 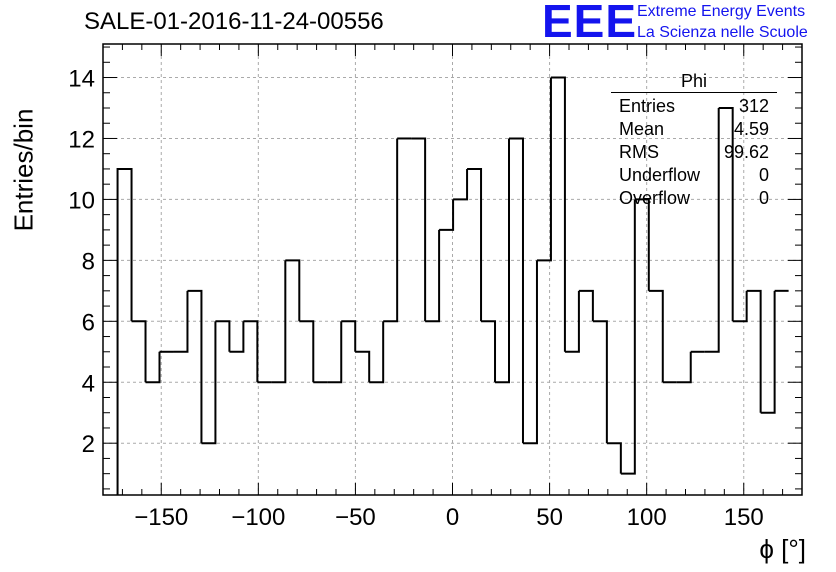 I want to click on stats-row-underflow: Underflow 0, so click(x=694, y=175).